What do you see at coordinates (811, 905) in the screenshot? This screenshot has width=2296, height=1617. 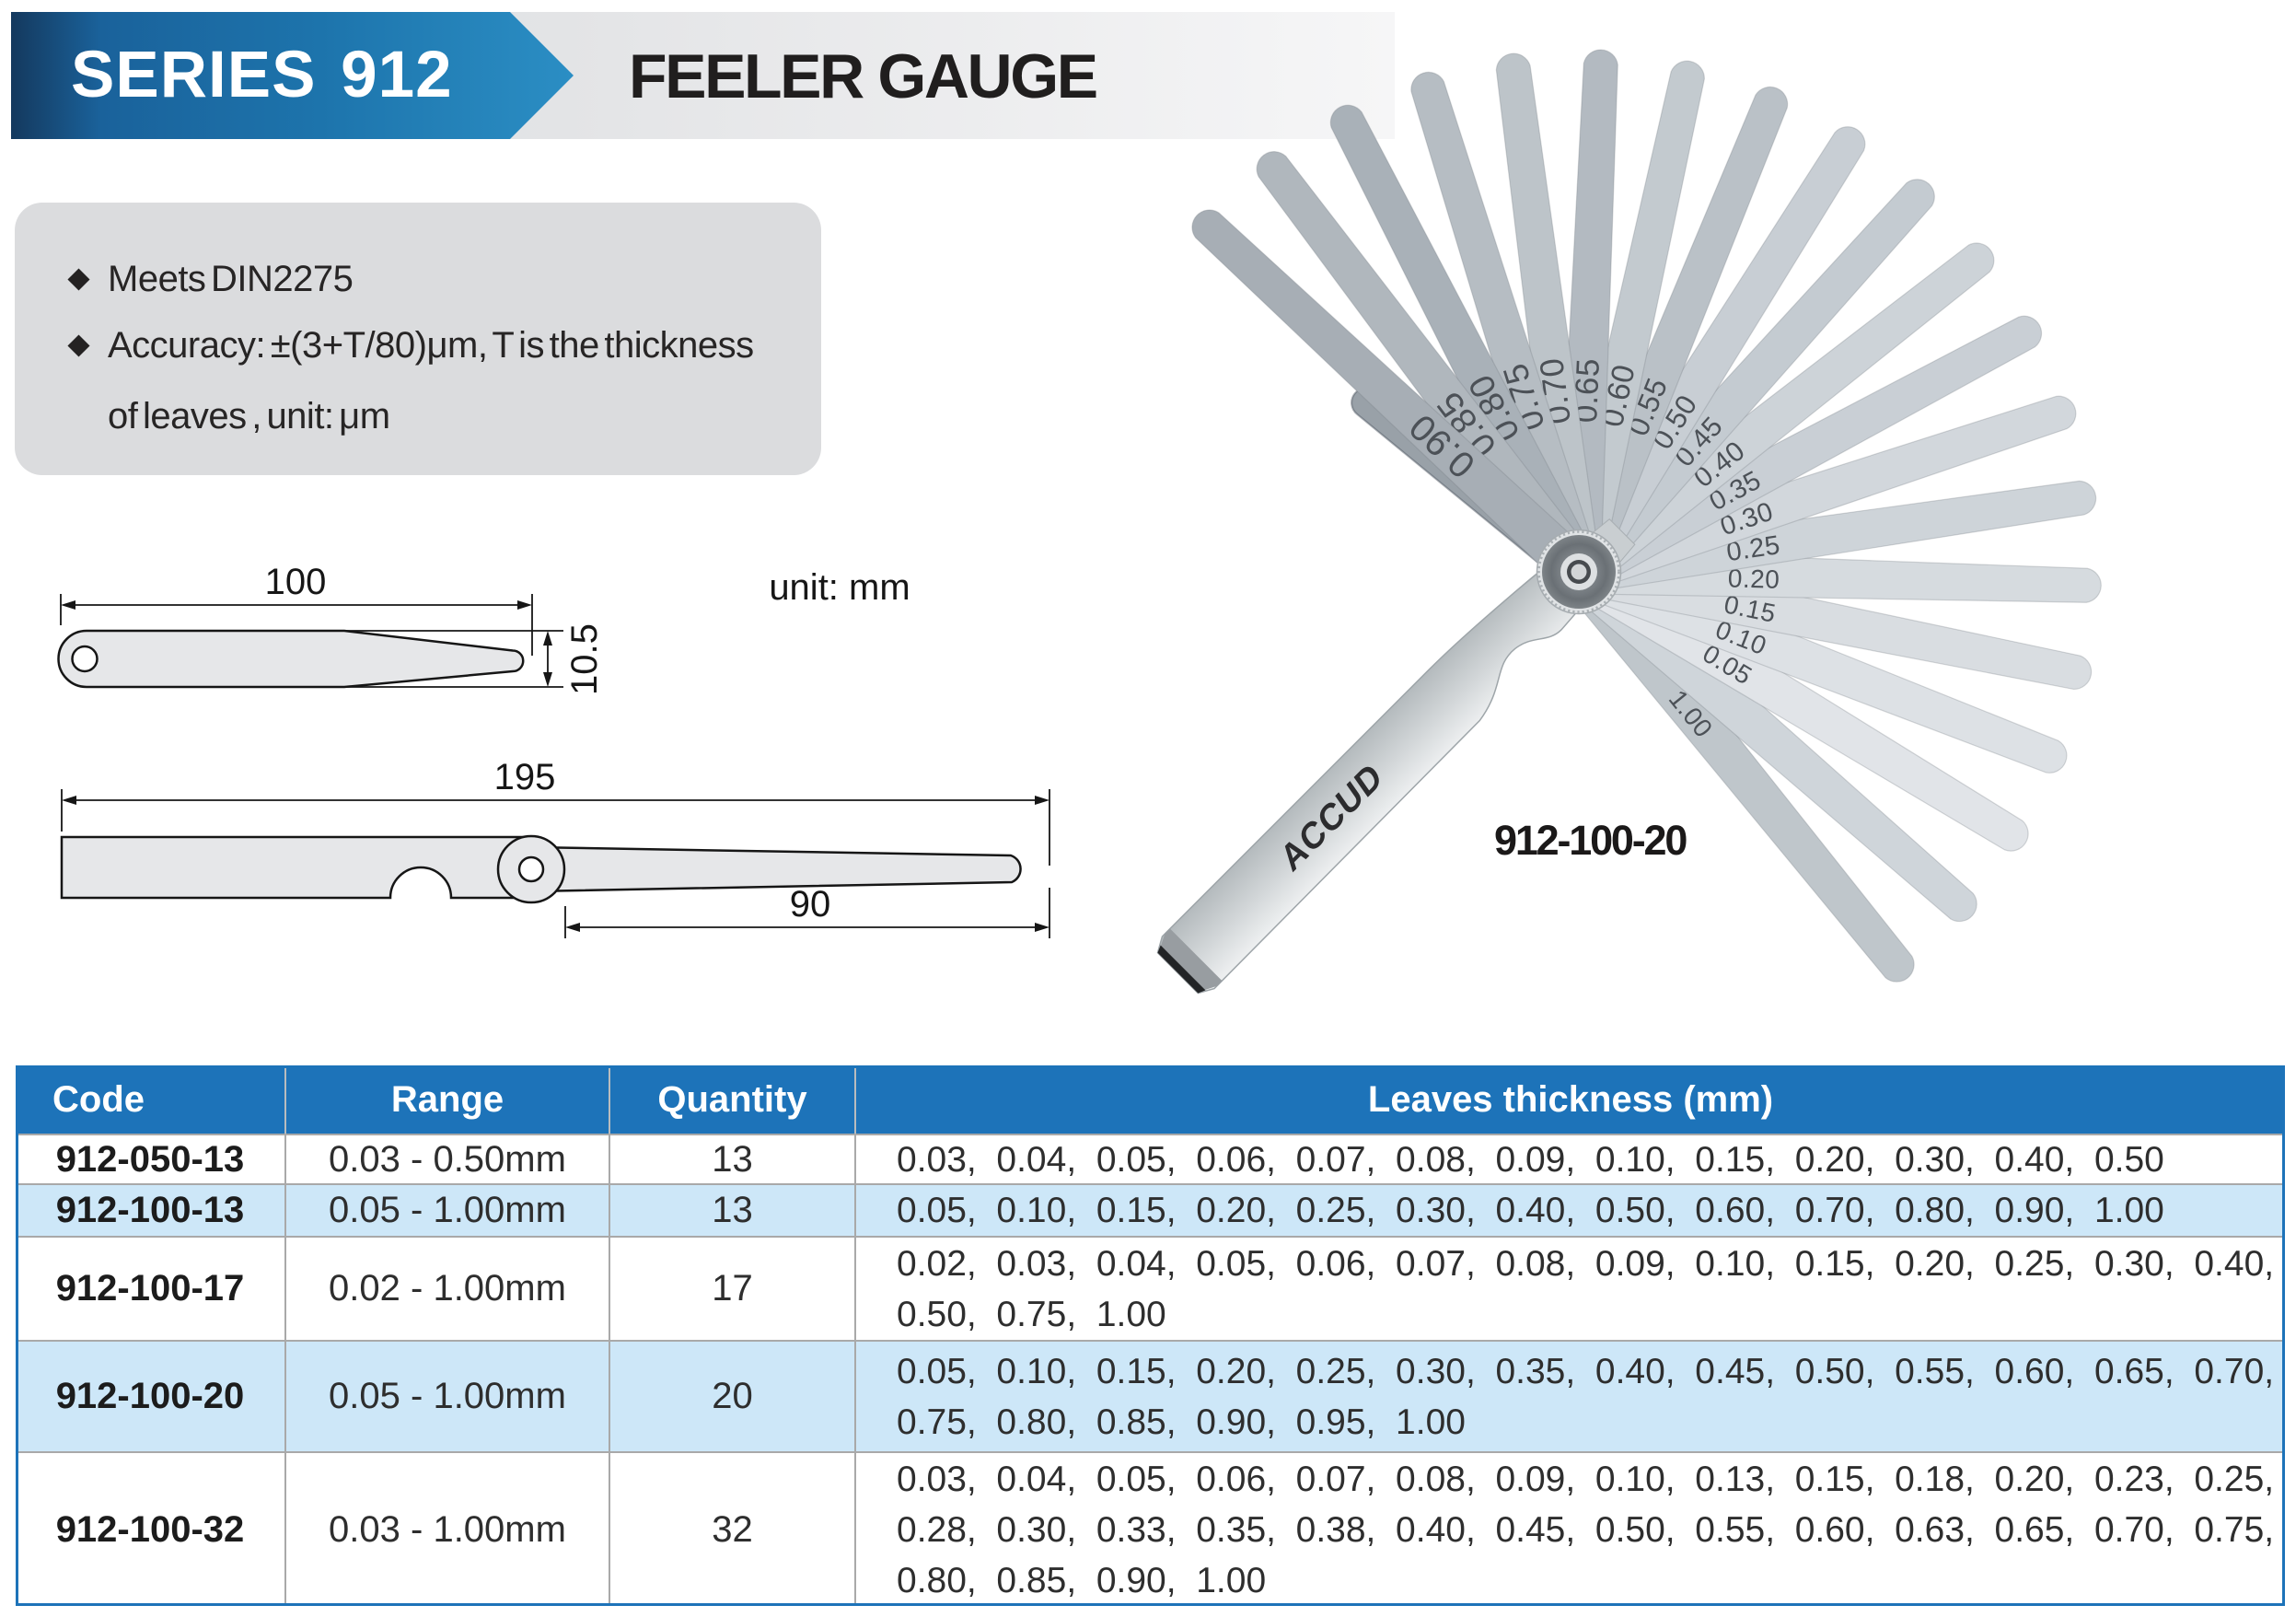 I see `svg-text: 90` at bounding box center [811, 905].